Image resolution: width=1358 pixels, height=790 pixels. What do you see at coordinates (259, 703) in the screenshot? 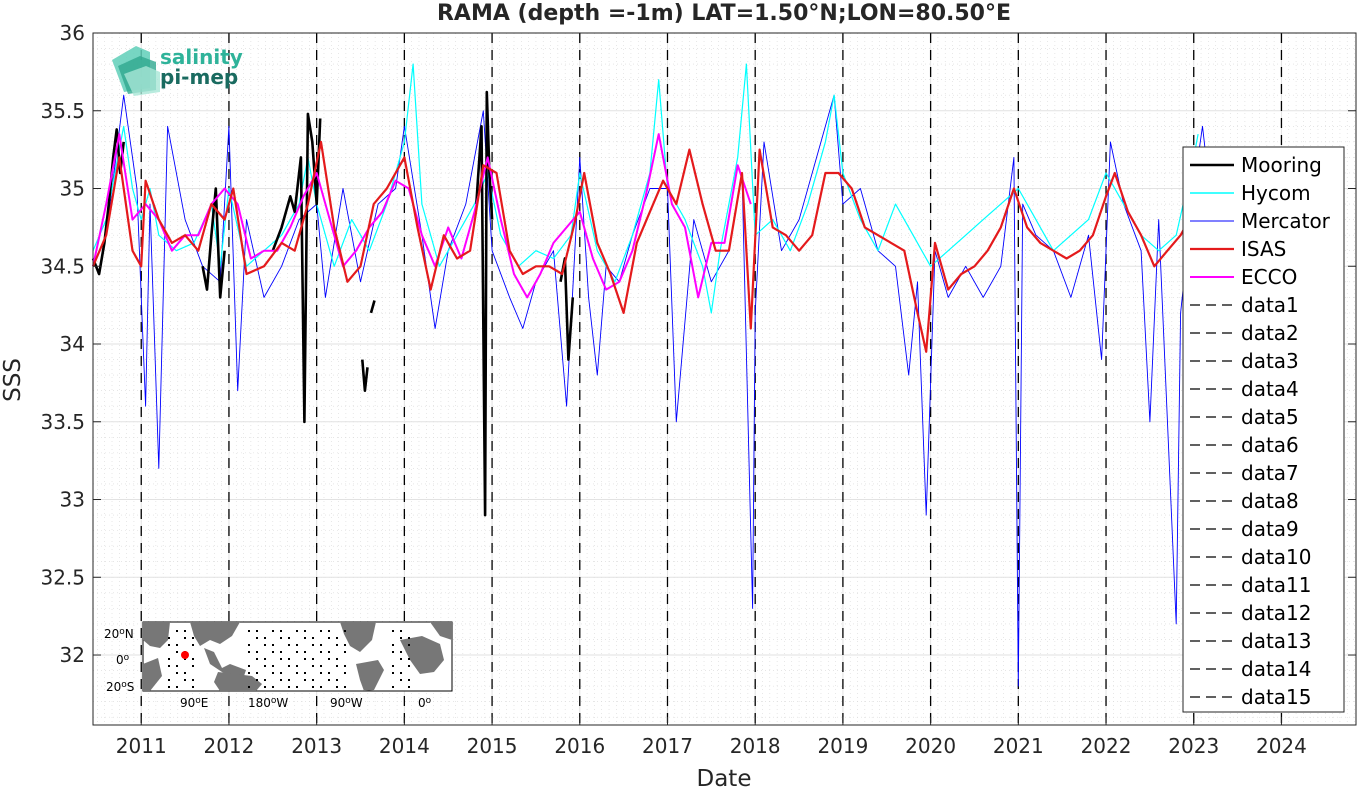
I see `map-lon-180w: 180` at bounding box center [259, 703].